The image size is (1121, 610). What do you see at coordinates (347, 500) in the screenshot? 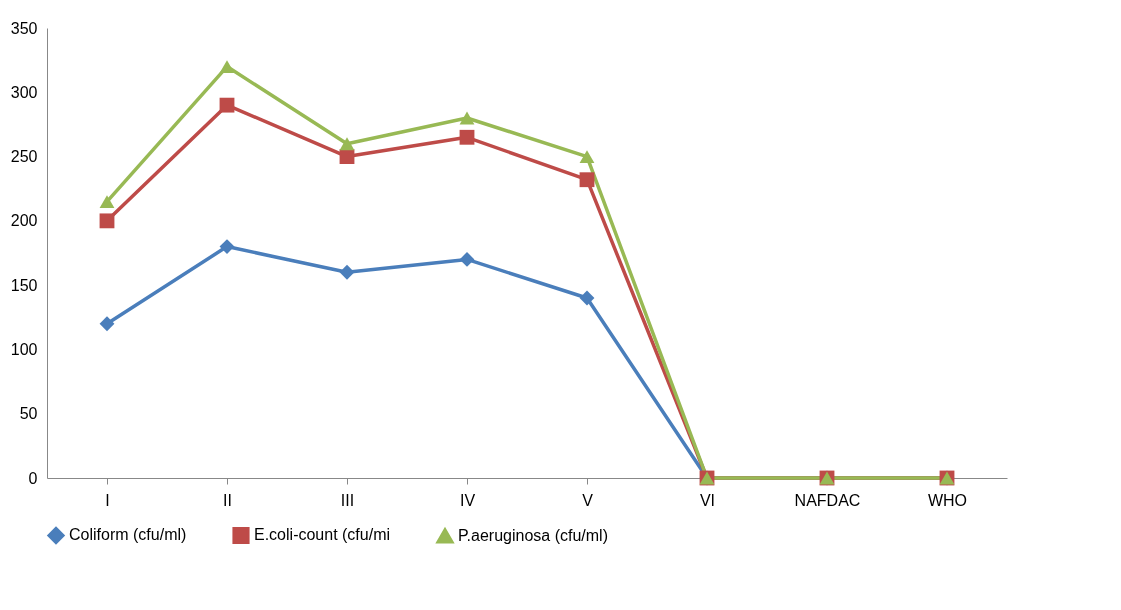
I see `x-tick-label: III` at bounding box center [347, 500].